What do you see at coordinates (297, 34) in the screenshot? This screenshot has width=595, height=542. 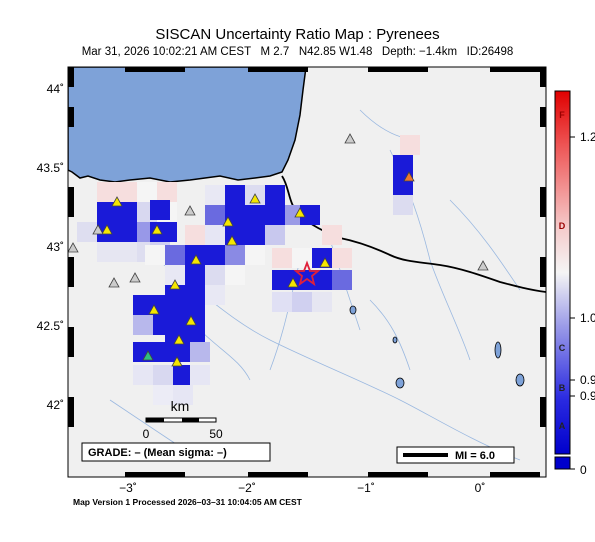 I see `map-title: SISCAN Uncertainty Ratio Map : Pyrenees` at bounding box center [297, 34].